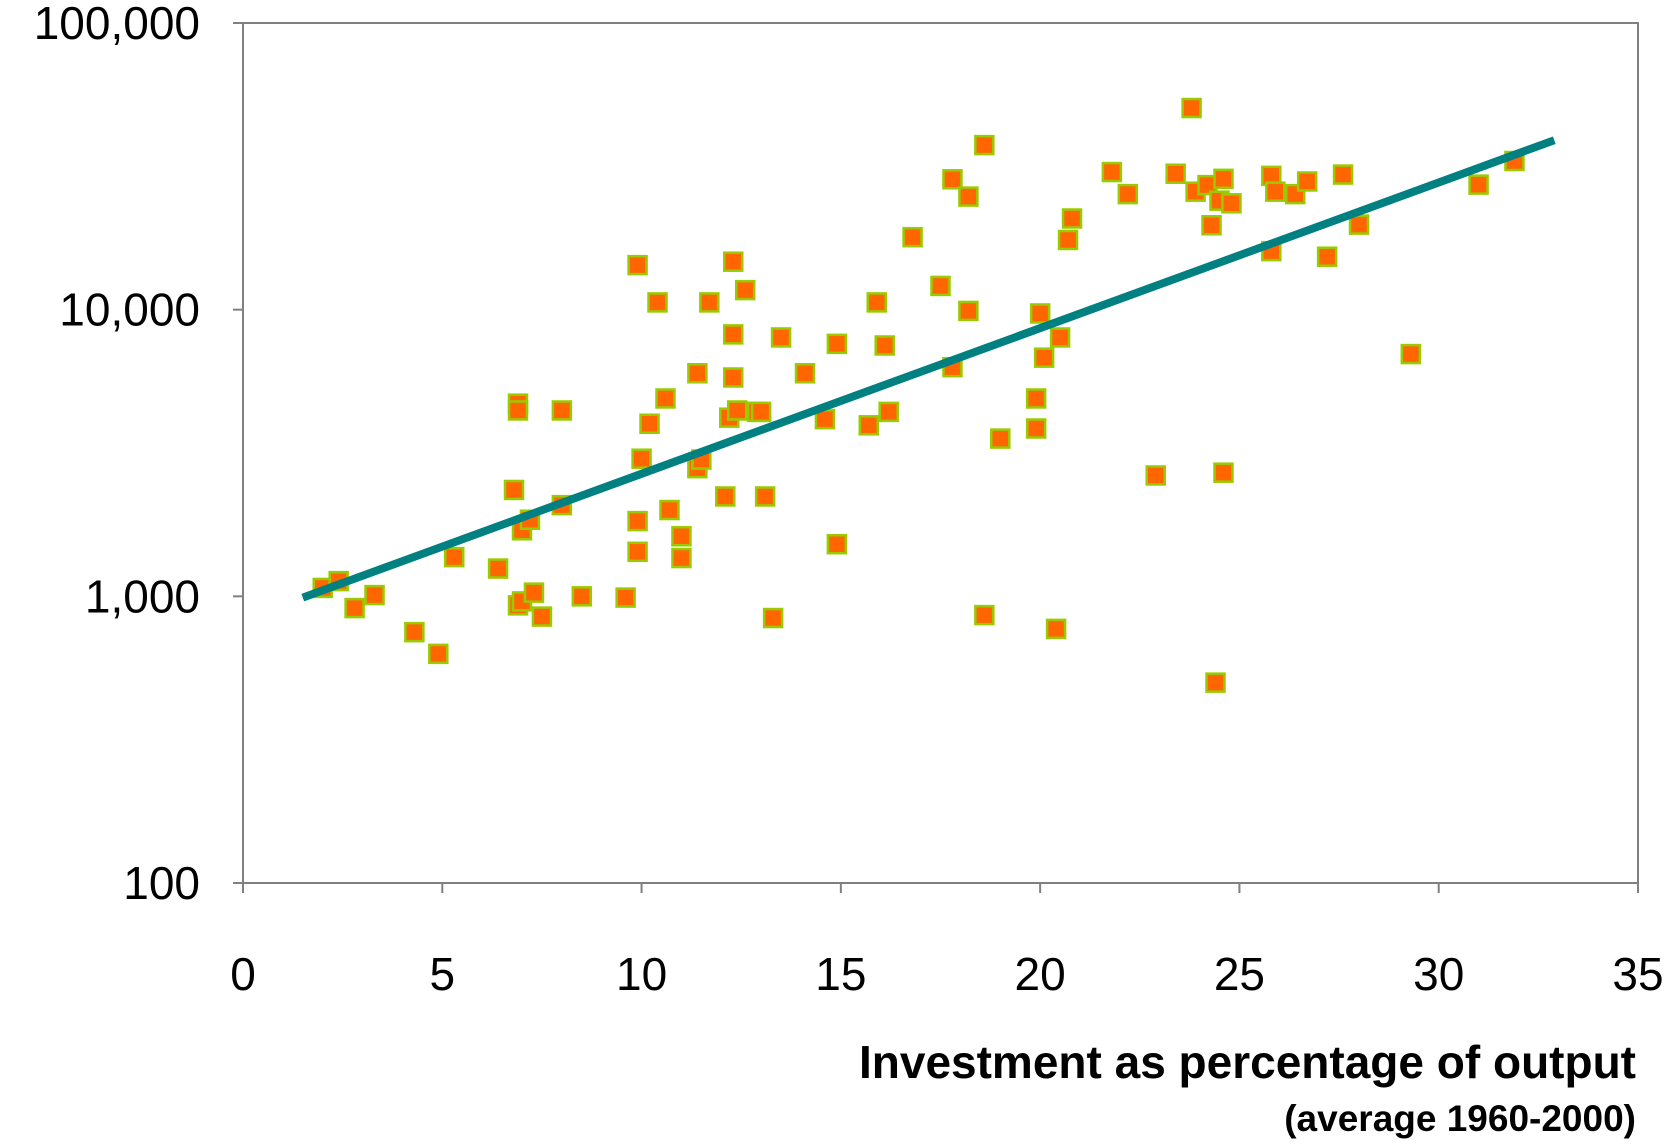 The image size is (1676, 1146). What do you see at coordinates (641, 974) in the screenshot?
I see `x-tick-label-10: 10` at bounding box center [641, 974].